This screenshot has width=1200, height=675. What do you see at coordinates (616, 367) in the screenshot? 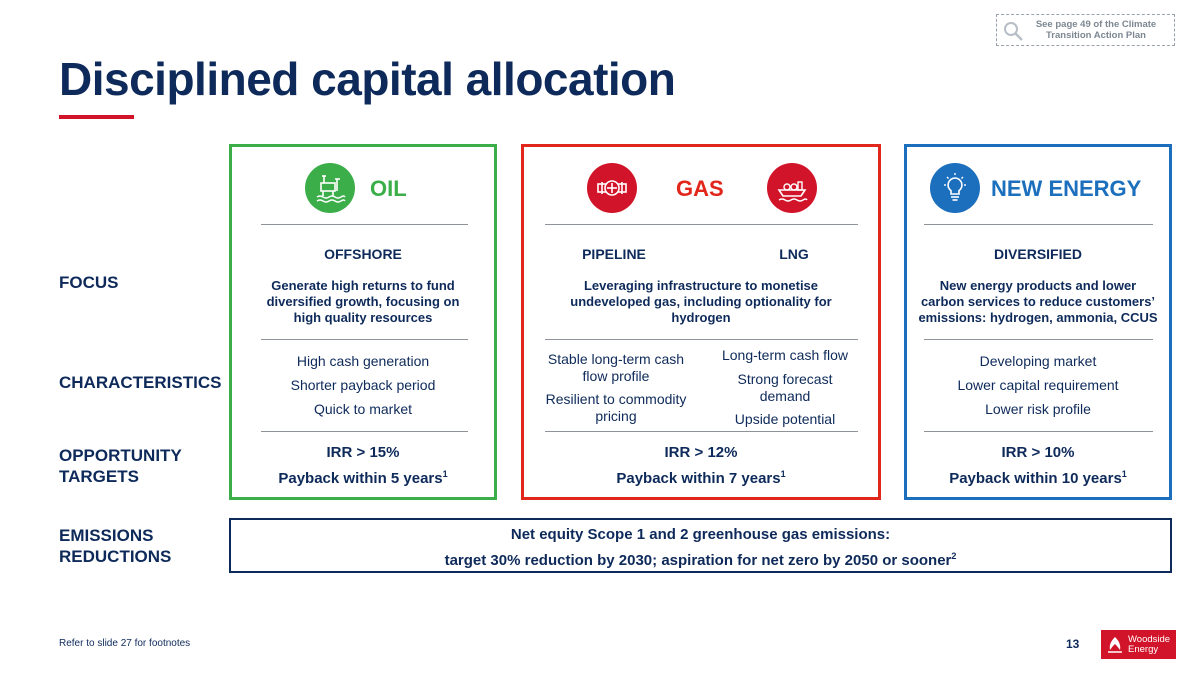
I see `gas-pipeline-characteristic: Stable long-term cash flow profile` at bounding box center [616, 367].